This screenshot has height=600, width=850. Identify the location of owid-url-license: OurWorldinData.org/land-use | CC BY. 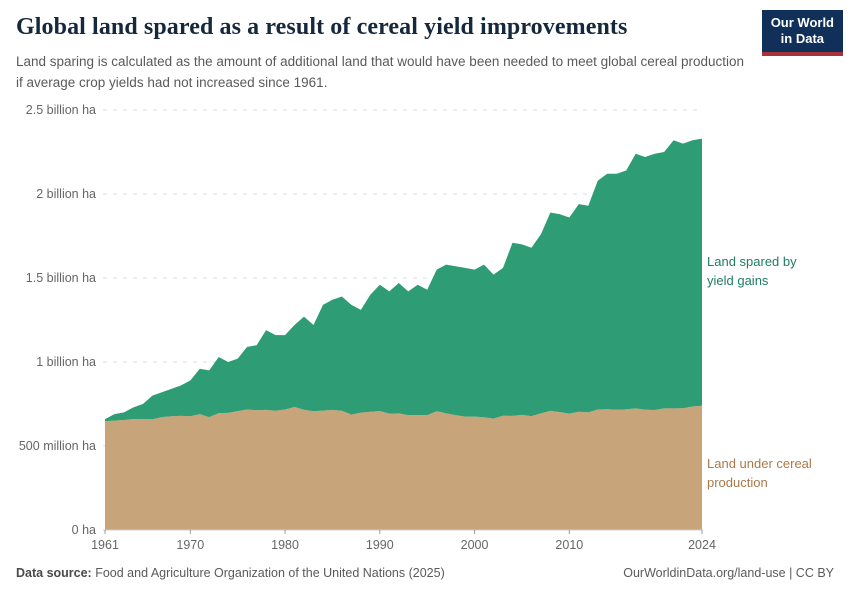
(728, 573).